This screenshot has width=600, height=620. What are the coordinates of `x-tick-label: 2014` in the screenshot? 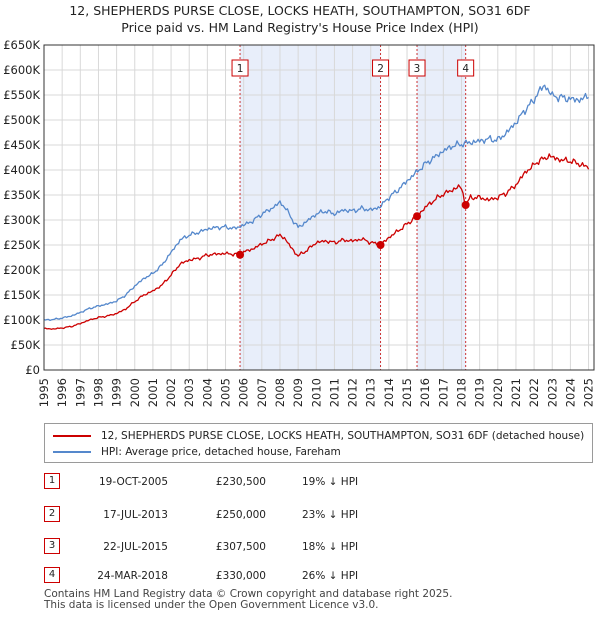 It's located at (389, 392).